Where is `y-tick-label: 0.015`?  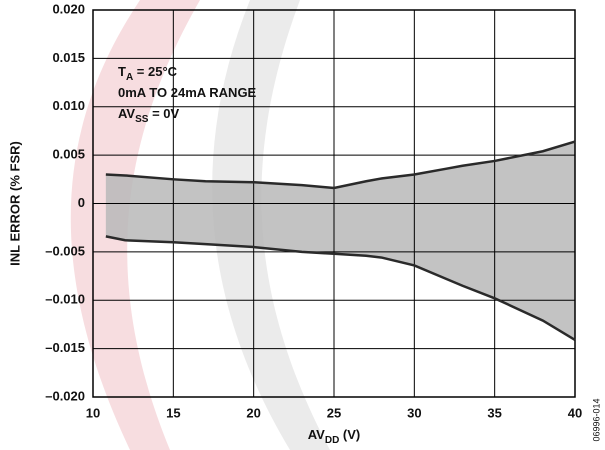
y-tick-label: 0.015 is located at coordinates (68, 57).